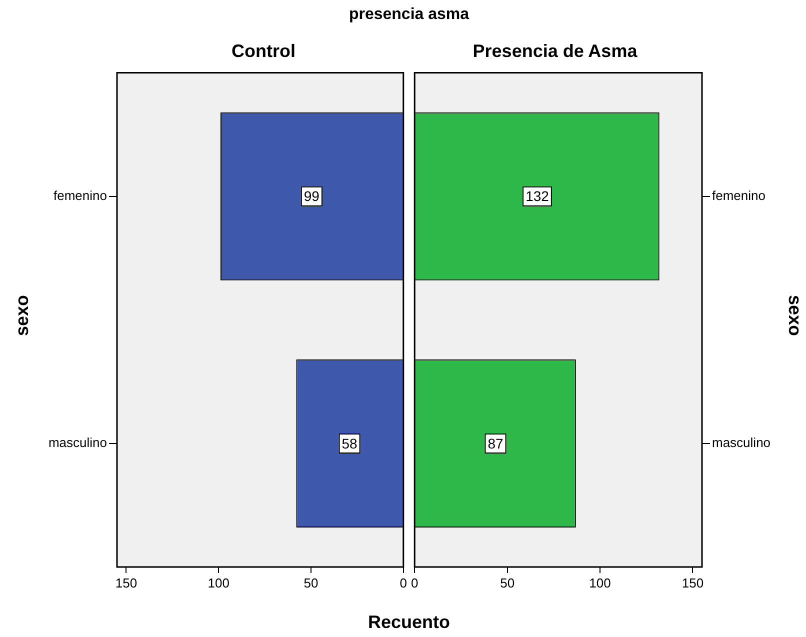 This screenshot has height=637, width=806. What do you see at coordinates (555, 51) in the screenshot?
I see `chart-title: Presencia de Asma` at bounding box center [555, 51].